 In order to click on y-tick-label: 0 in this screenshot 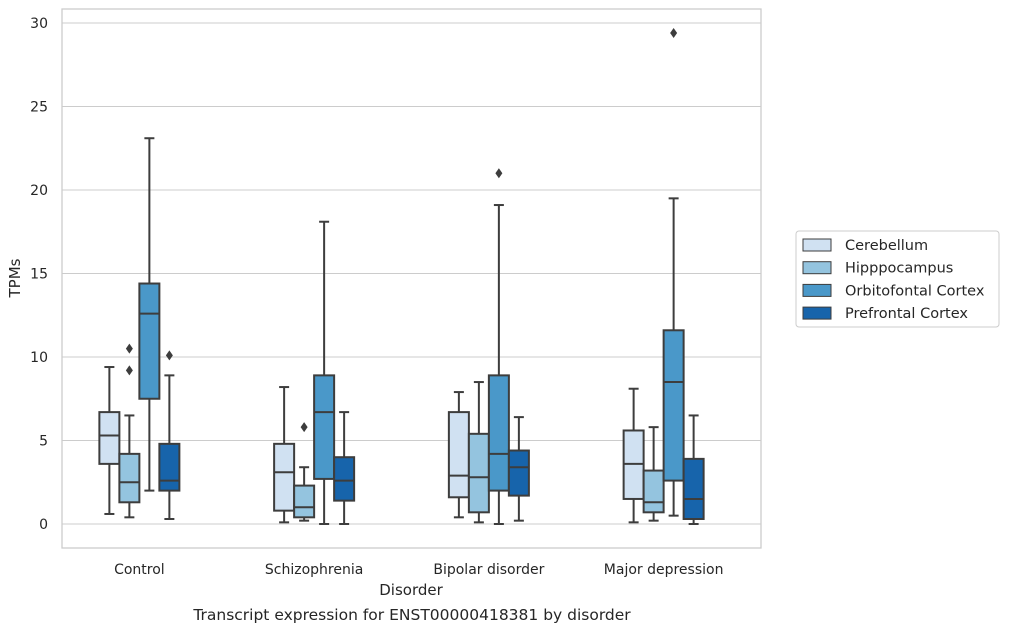, I will do `click(43, 525)`.